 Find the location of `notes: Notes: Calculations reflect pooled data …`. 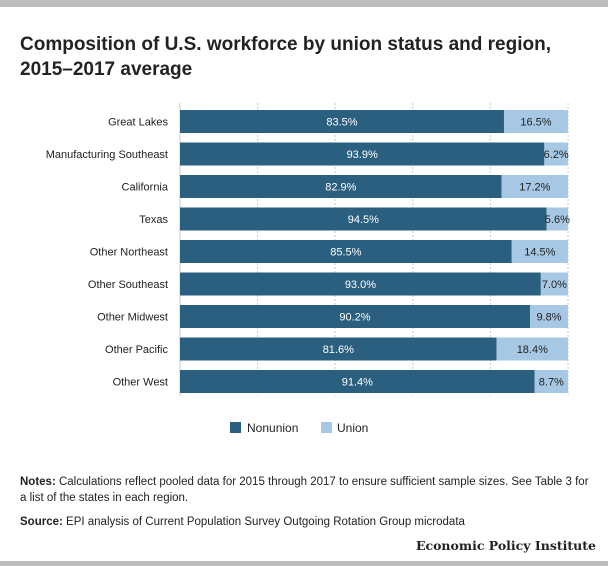

notes: Notes: Calculations reflect pooled data … is located at coordinates (305, 490).